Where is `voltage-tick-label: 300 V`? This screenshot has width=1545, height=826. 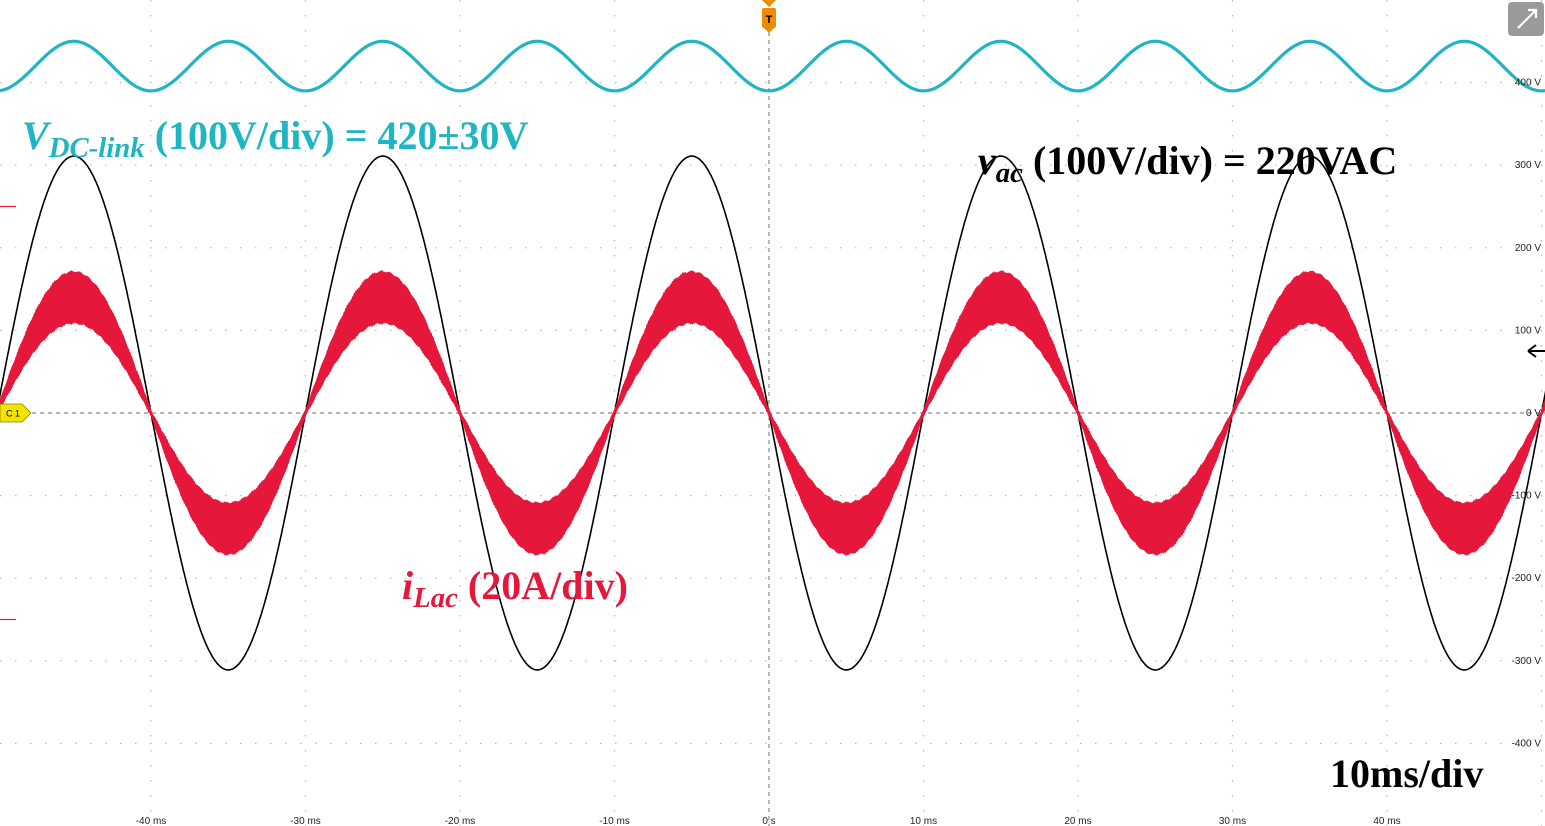 voltage-tick-label: 300 V is located at coordinates (1528, 165).